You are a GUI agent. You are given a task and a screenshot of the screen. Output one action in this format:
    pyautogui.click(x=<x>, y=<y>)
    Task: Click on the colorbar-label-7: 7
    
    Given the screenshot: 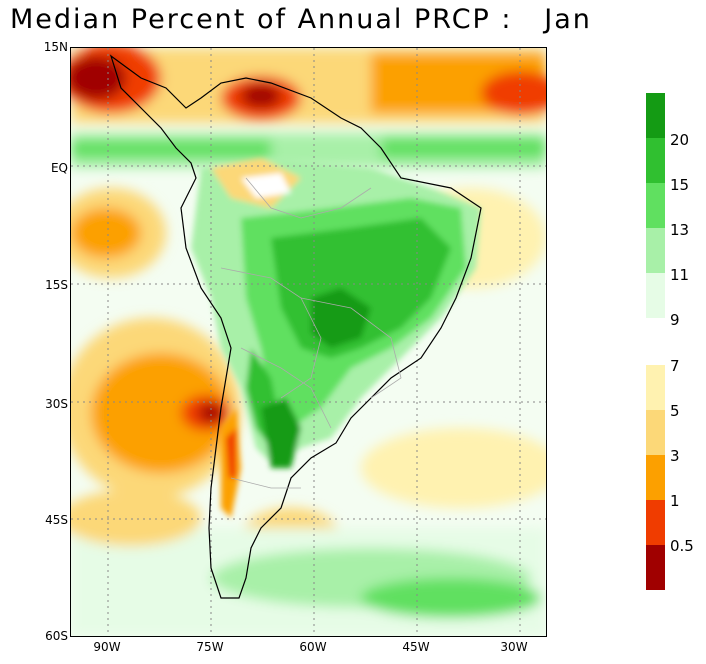 What is the action you would take?
    pyautogui.click(x=675, y=366)
    